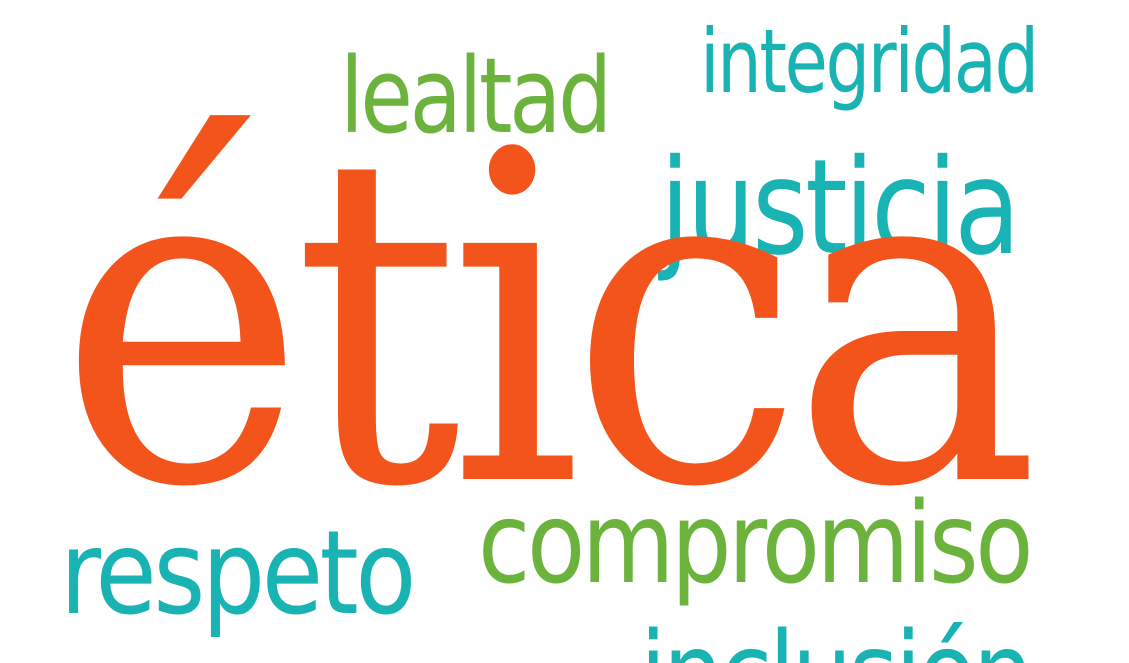 This screenshot has height=663, width=1129. Describe the element at coordinates (238, 573) in the screenshot. I see `word-respeto: respeto` at that location.